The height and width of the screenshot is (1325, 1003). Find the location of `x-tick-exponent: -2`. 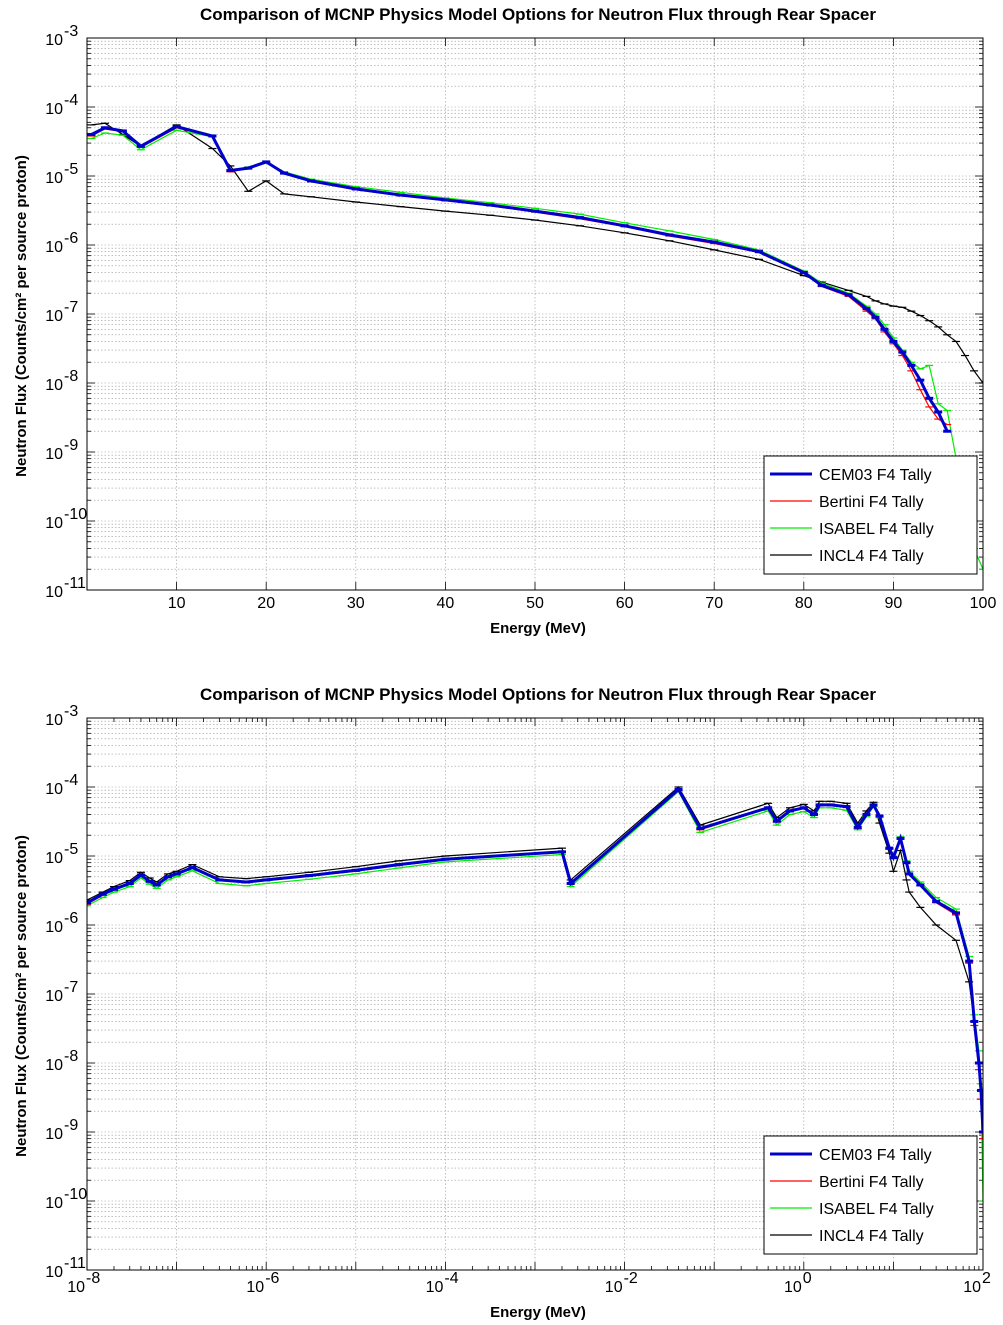

x-tick-exponent: -2 is located at coordinates (631, 1278).